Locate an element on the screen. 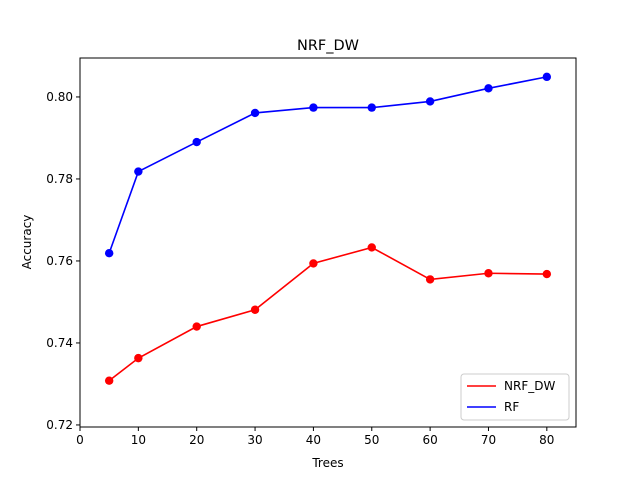 This screenshot has height=480, width=640. x-tick-label: 20 is located at coordinates (196, 440).